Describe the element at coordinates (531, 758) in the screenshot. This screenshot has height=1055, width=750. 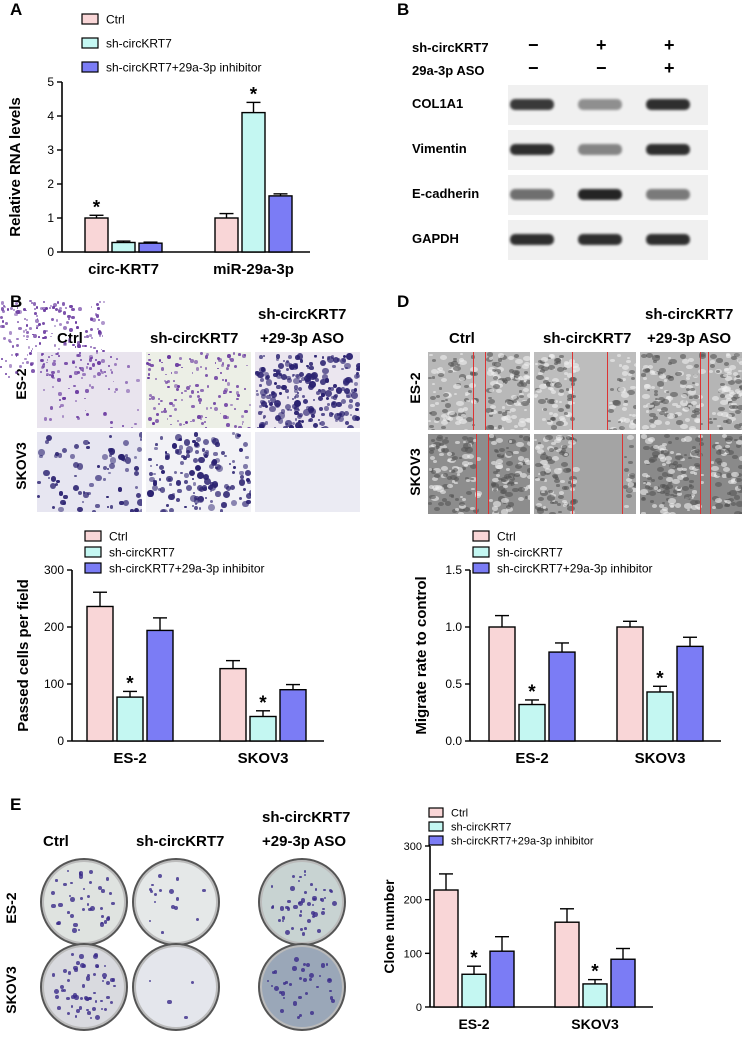
I see `x-category-label-d-0: ES-2` at that location.